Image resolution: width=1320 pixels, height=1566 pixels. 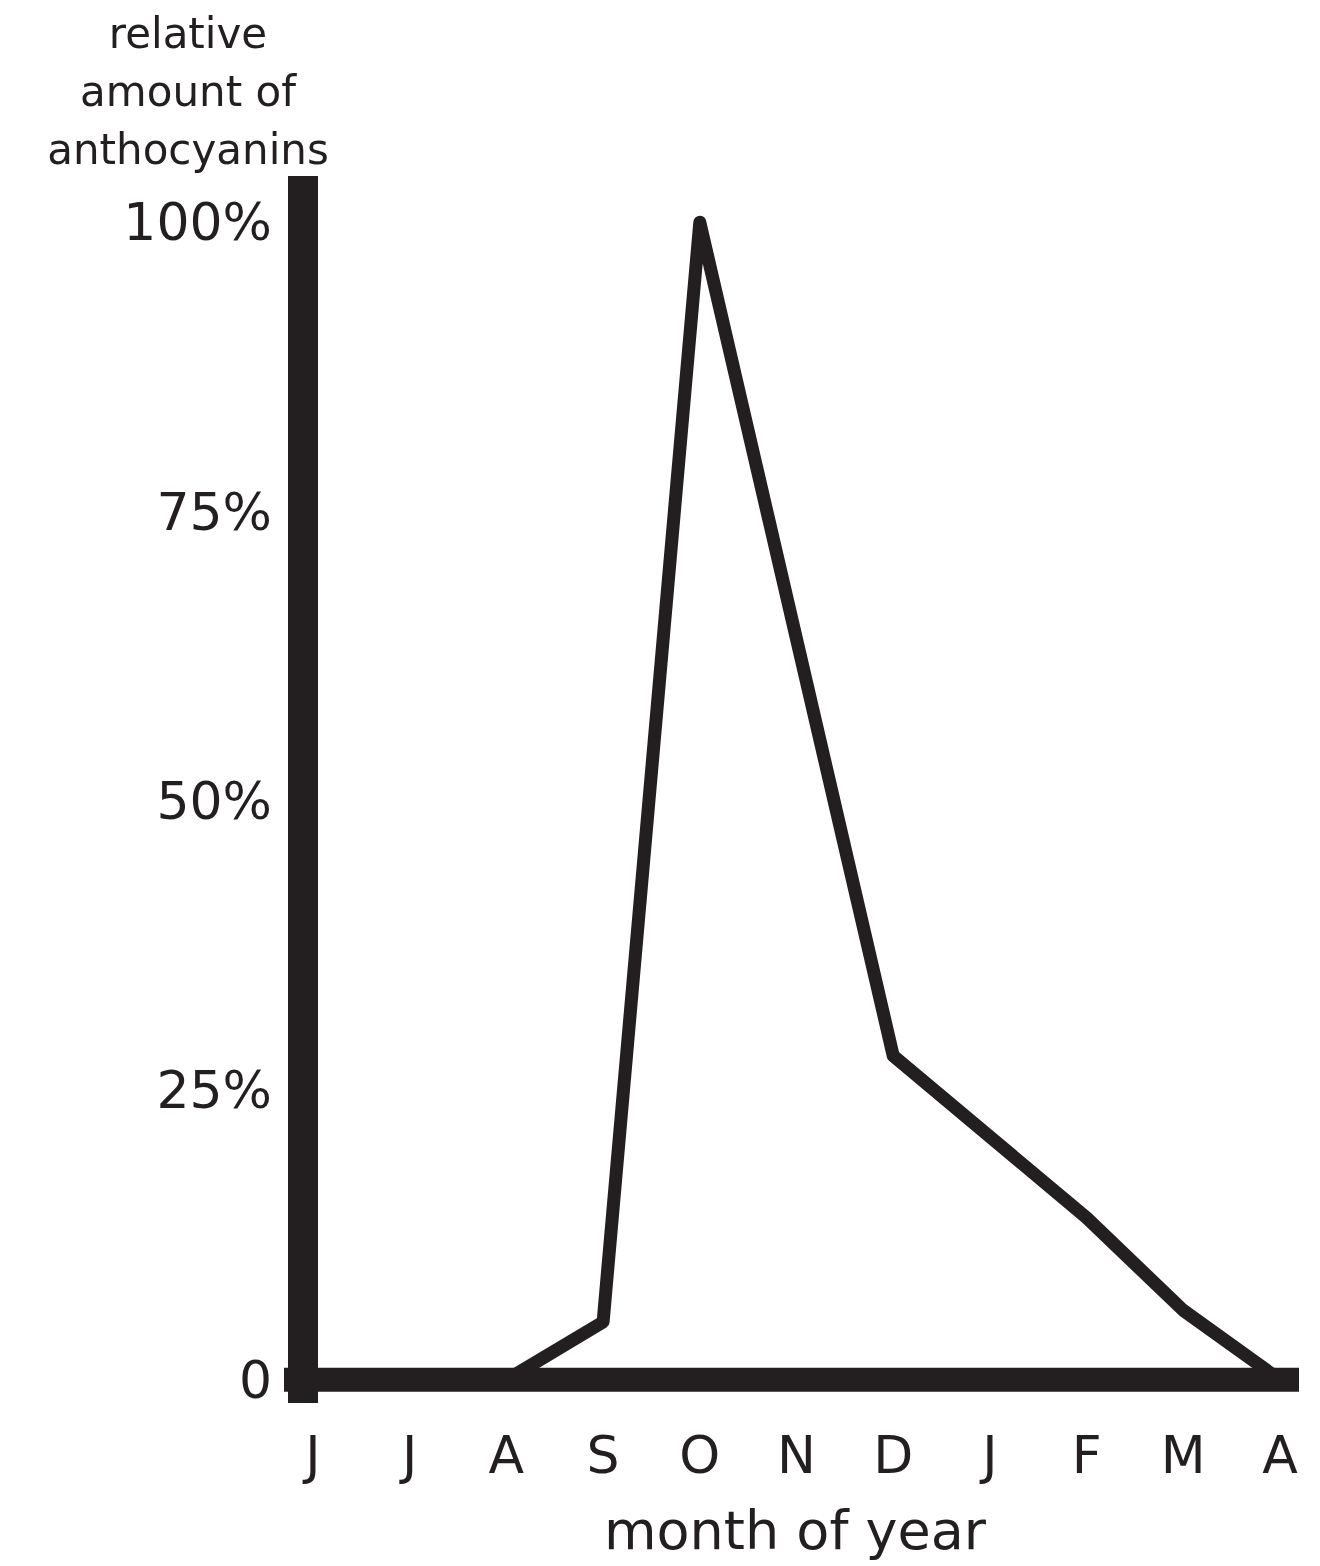 What do you see at coordinates (255, 1379) in the screenshot?
I see `y-tick-label: 0` at bounding box center [255, 1379].